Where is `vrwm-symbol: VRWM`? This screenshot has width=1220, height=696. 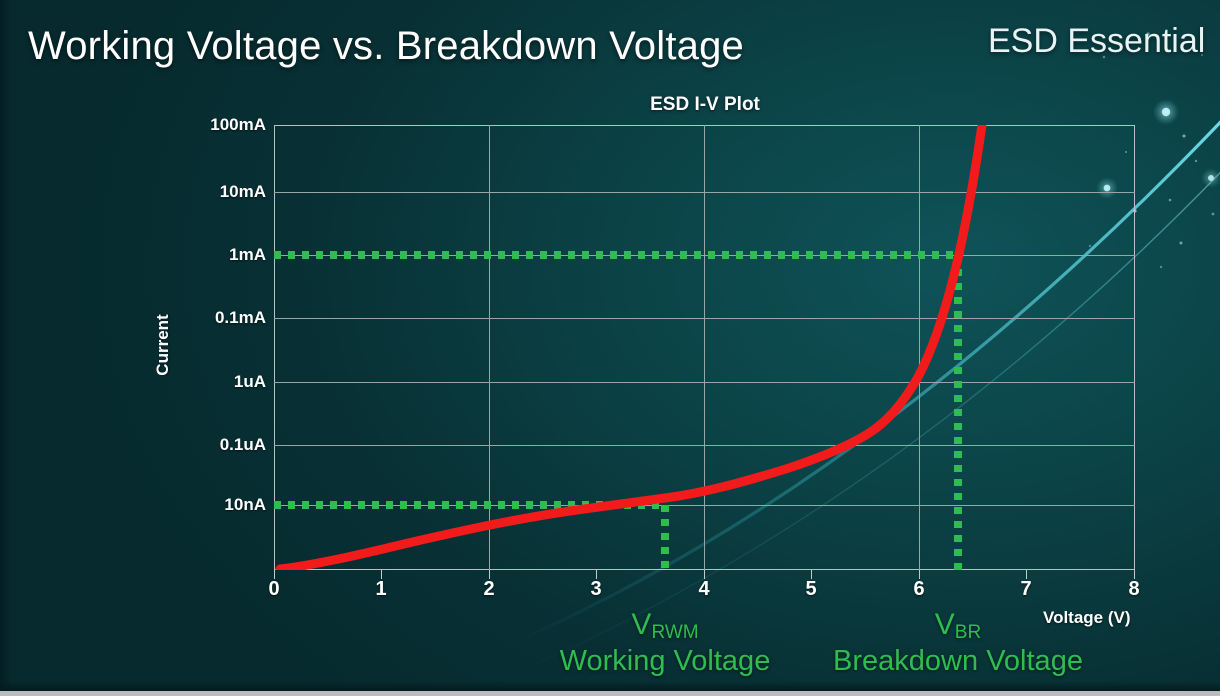
vrwm-symbol: VRWM is located at coordinates (664, 626).